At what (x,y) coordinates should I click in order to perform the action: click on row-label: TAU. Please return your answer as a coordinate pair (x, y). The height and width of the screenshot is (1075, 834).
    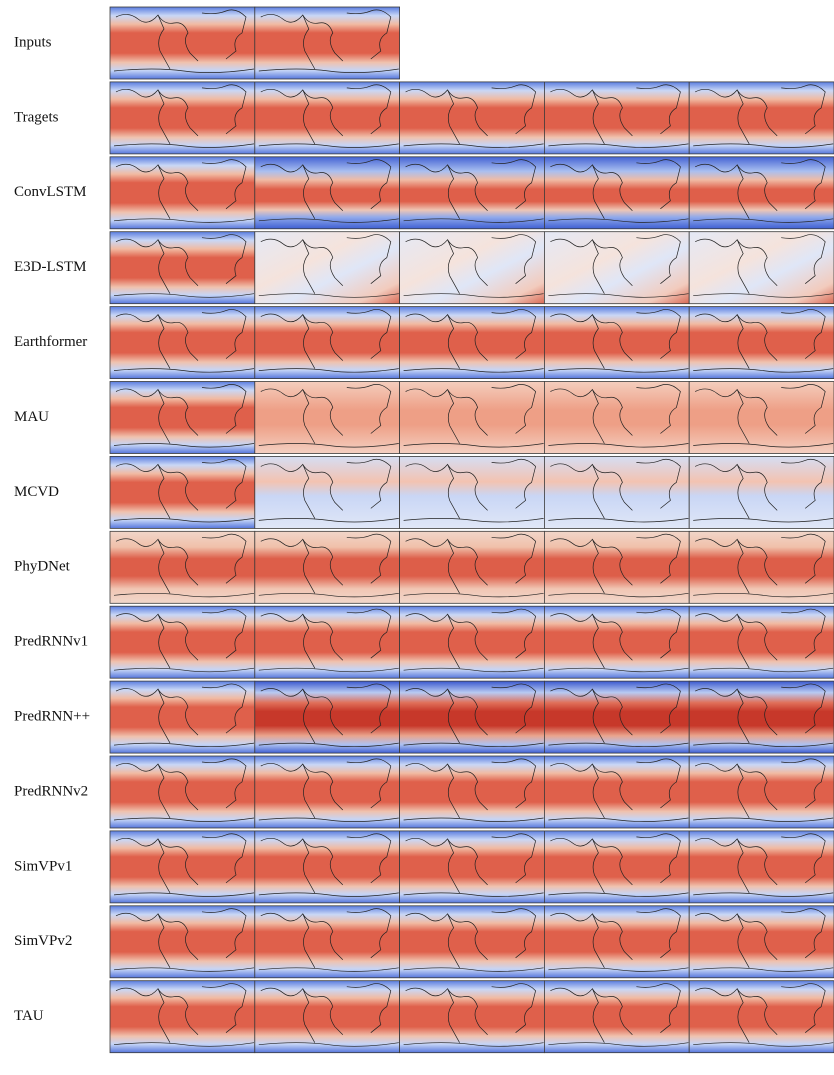
    Looking at the image, I should click on (29, 1016).